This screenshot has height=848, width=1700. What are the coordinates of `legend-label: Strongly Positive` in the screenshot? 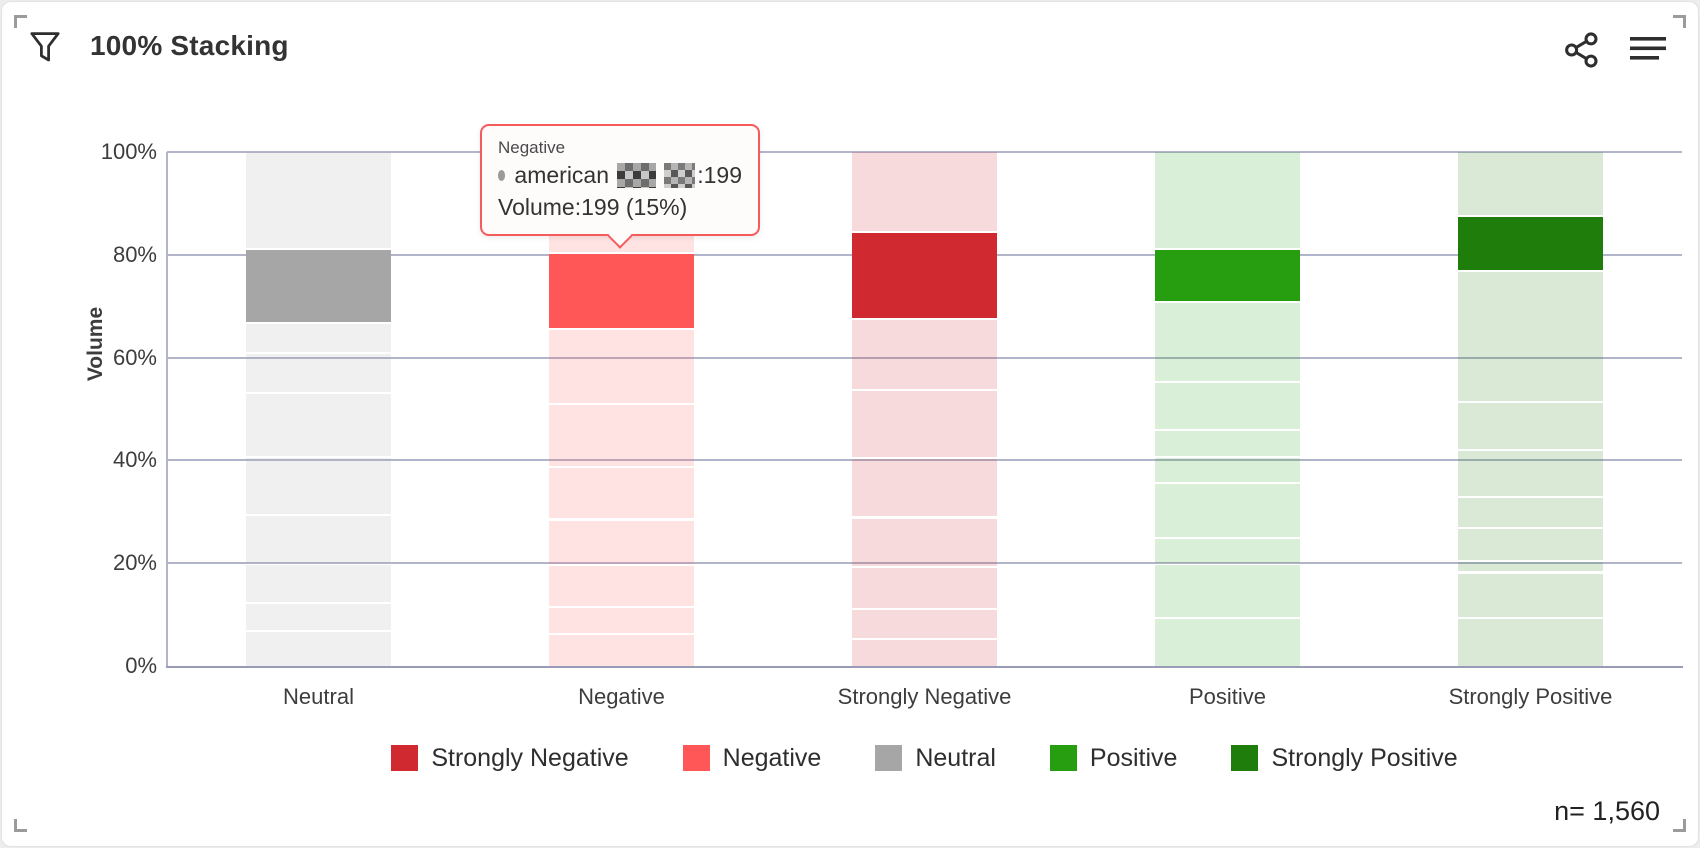 It's located at (1364, 757).